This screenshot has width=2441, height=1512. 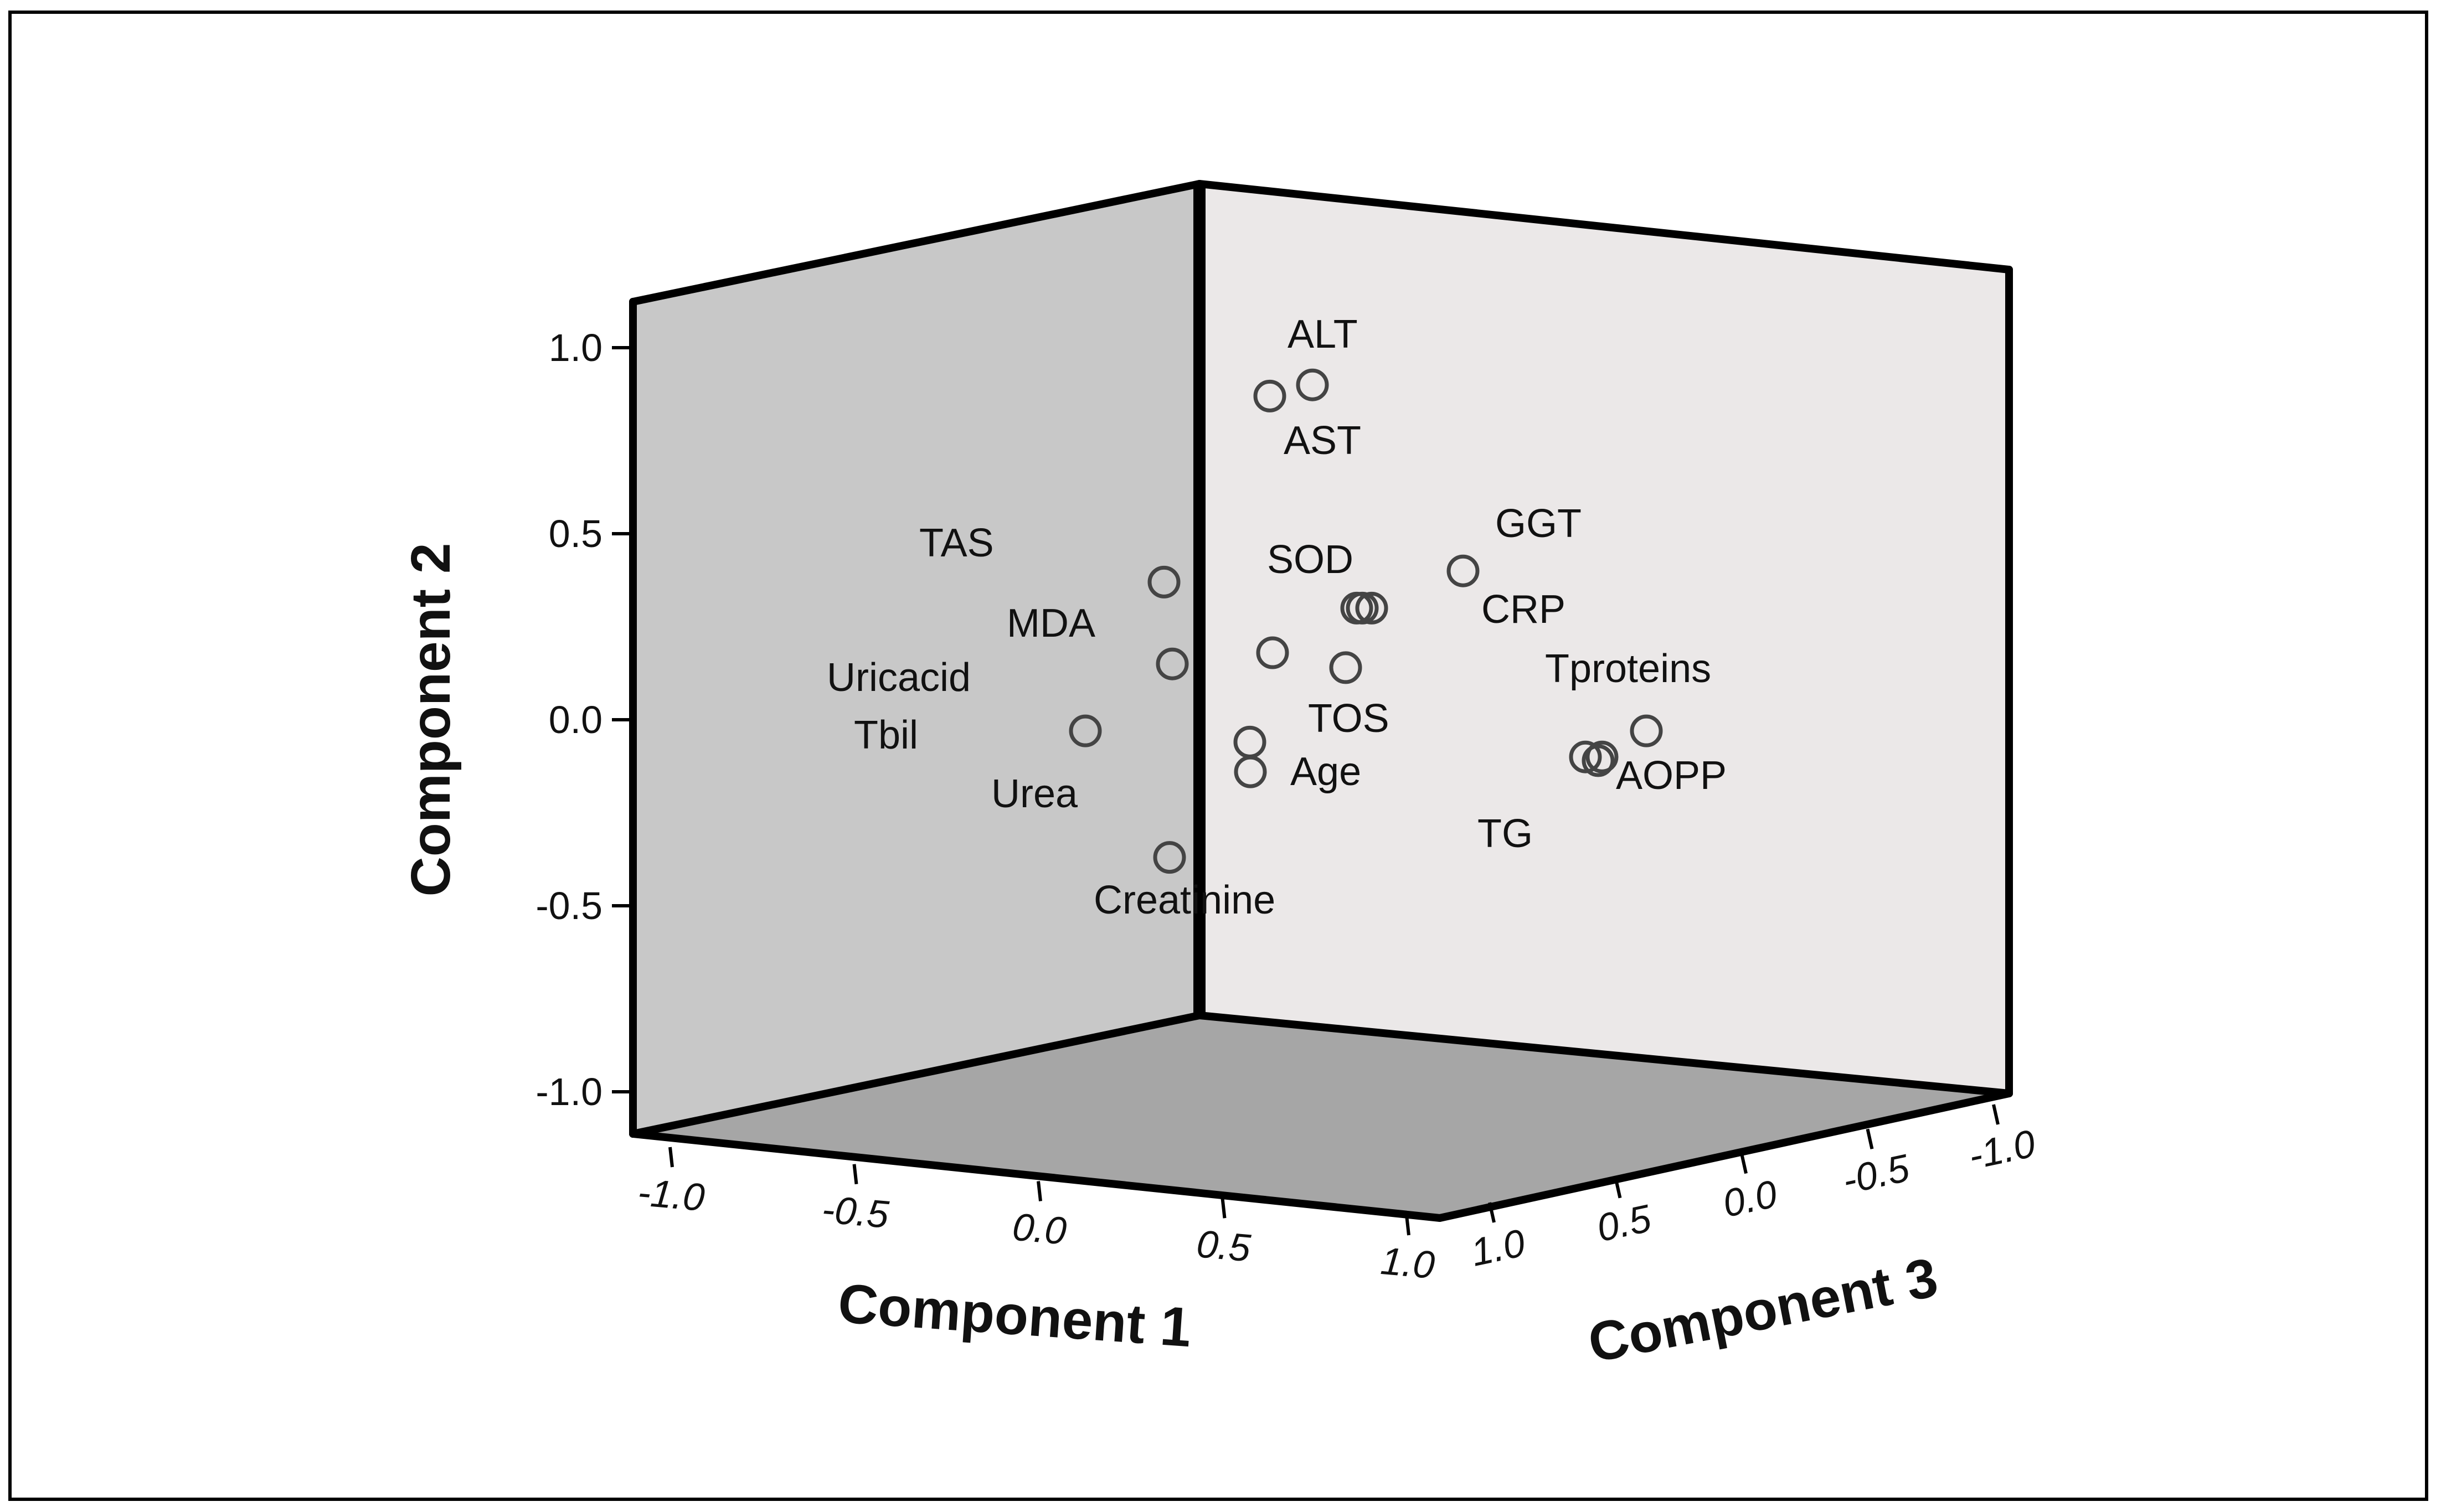 What do you see at coordinates (1348, 718) in the screenshot?
I see `point-label-tos: TOS` at bounding box center [1348, 718].